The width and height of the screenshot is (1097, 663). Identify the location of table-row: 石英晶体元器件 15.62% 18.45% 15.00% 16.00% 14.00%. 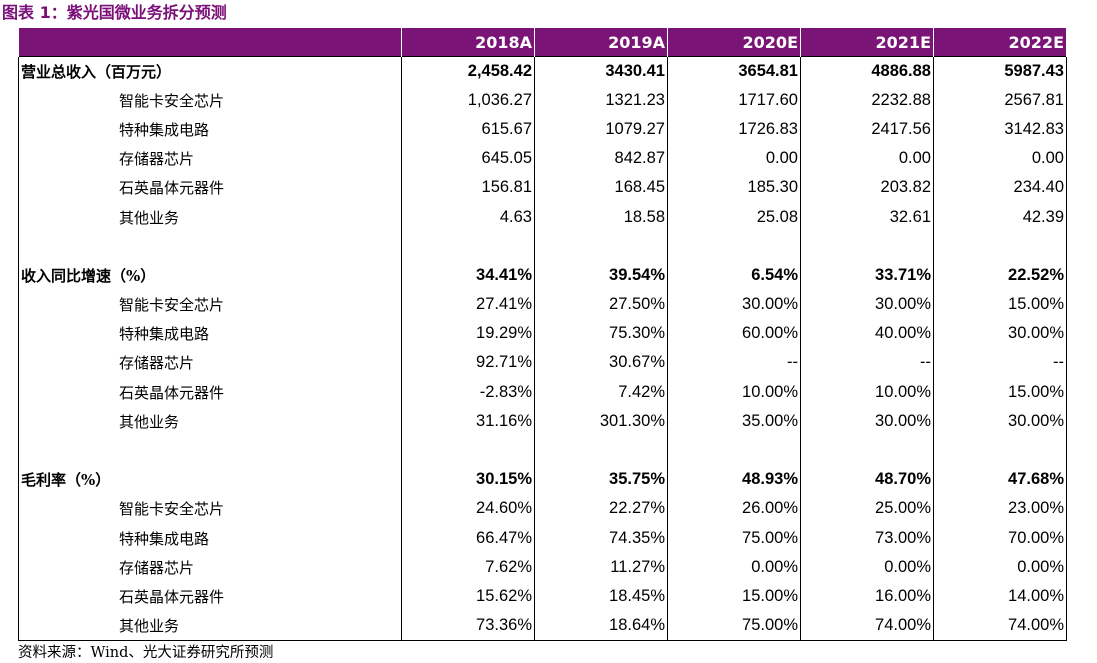
(542, 596).